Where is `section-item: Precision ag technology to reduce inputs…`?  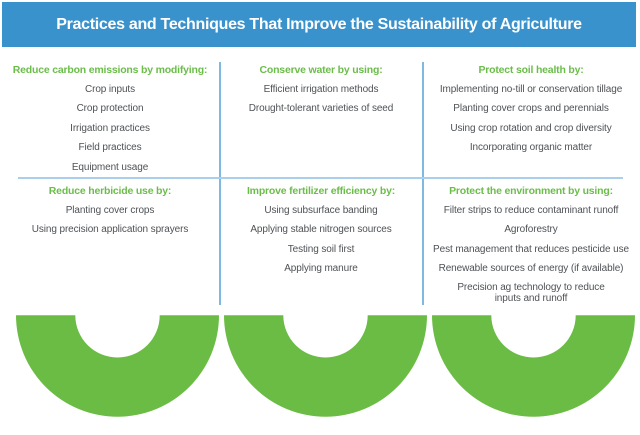
section-item: Precision ag technology to reduce inputs… is located at coordinates (531, 293).